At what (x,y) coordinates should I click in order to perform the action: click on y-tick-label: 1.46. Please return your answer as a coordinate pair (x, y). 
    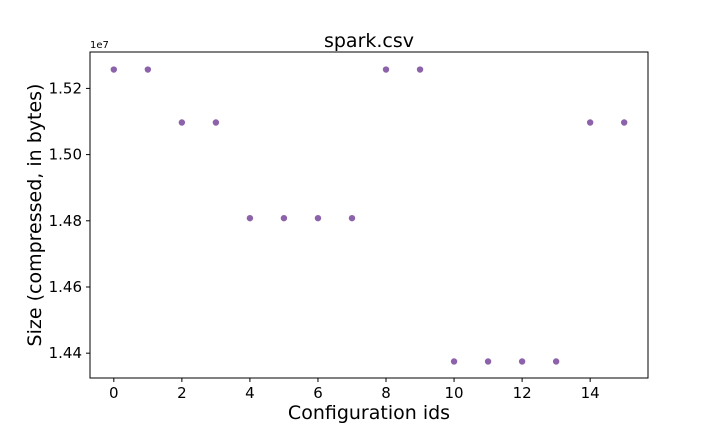
    Looking at the image, I should click on (65, 287).